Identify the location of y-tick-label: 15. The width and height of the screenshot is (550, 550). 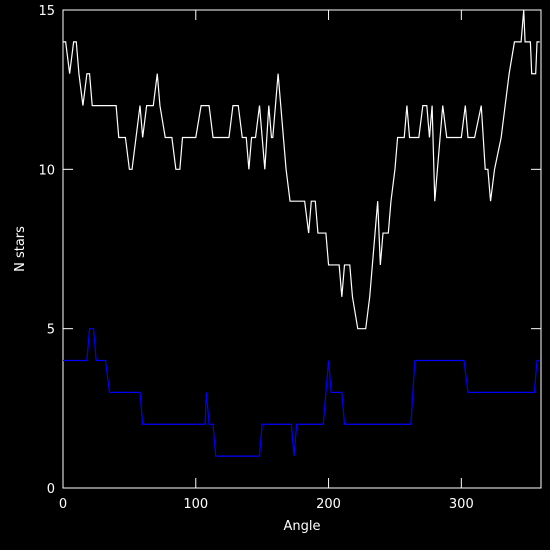
(46, 11).